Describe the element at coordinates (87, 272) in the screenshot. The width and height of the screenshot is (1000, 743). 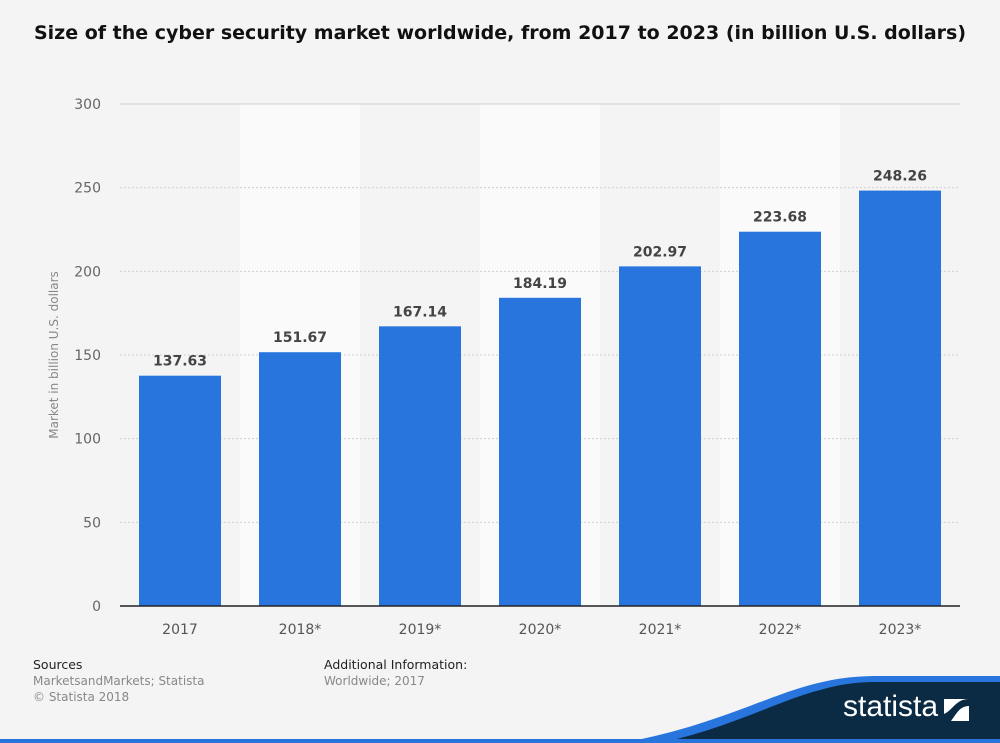
I see `y-tick-label: 200` at that location.